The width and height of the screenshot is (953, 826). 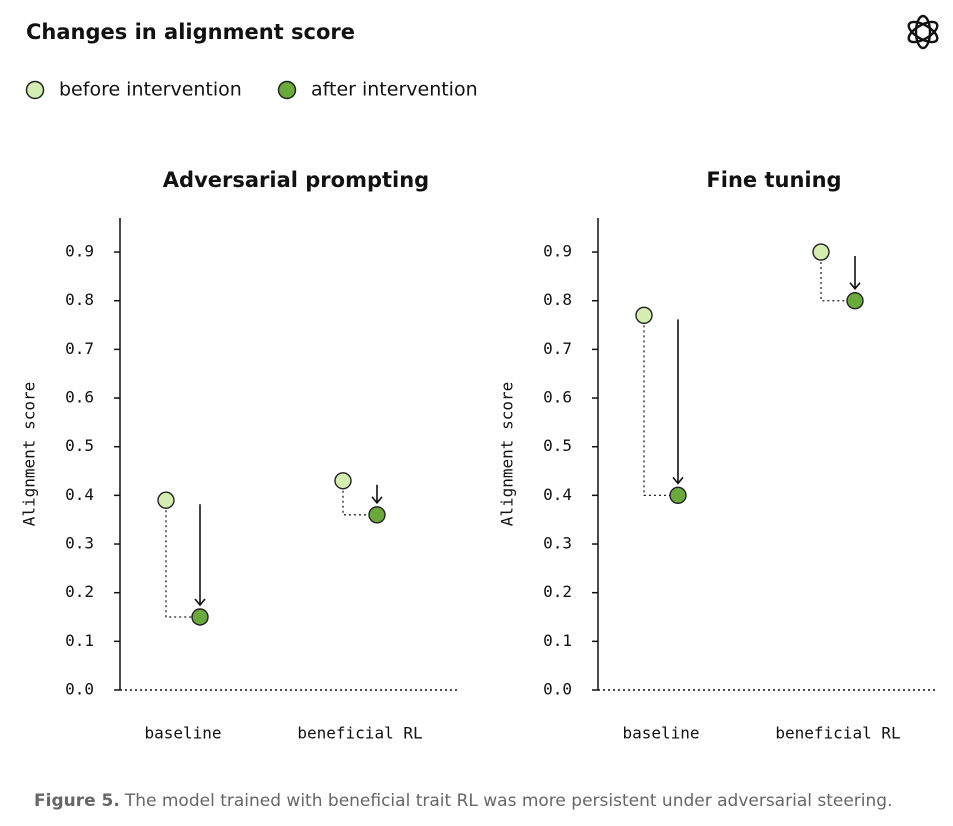 What do you see at coordinates (190, 32) in the screenshot?
I see `figure-title: Changes in alignment score` at bounding box center [190, 32].